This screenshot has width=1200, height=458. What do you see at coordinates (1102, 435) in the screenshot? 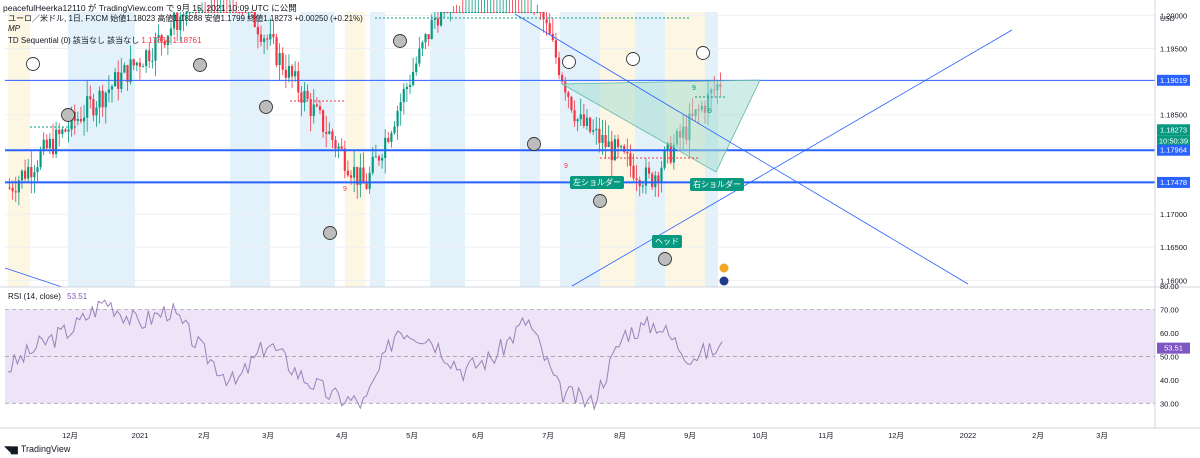
I see `time-tick-label: 3月` at bounding box center [1102, 435].